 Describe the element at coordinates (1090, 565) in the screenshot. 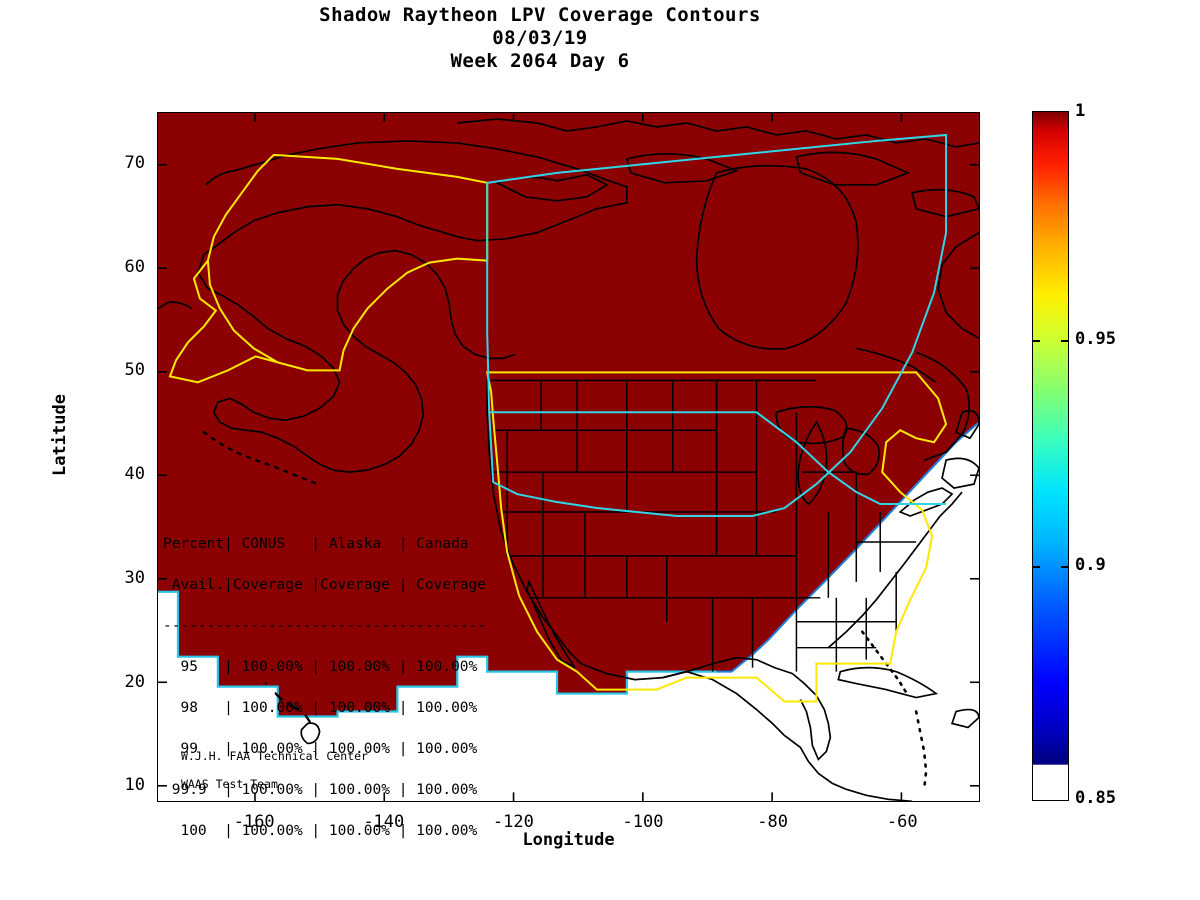

I see `colorbar-label-09: 0.9` at that location.